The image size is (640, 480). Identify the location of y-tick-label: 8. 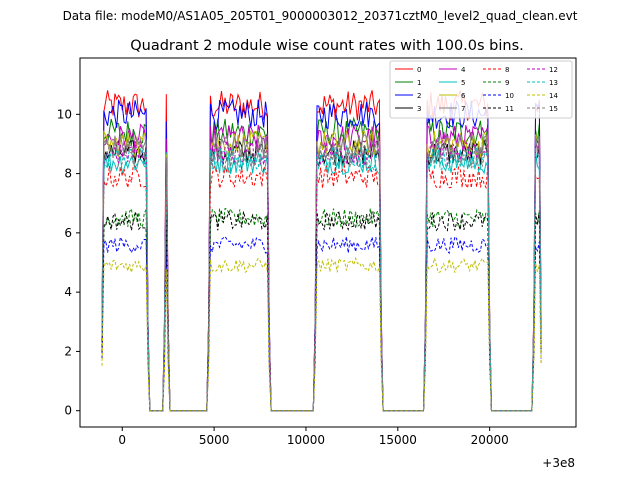
(68, 174).